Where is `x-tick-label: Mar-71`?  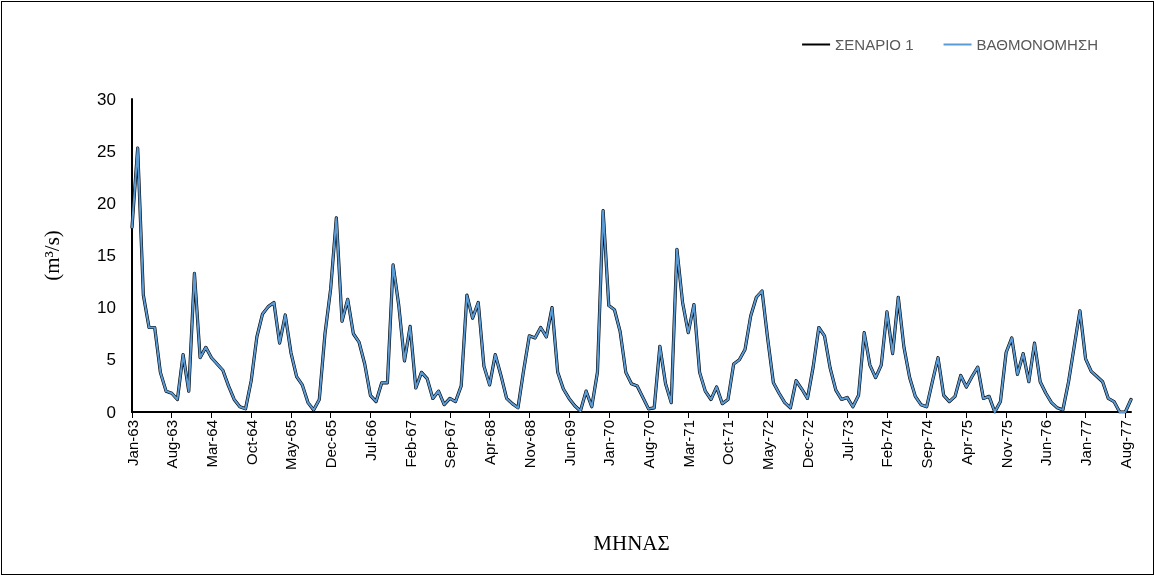 x-tick-label: Mar-71 is located at coordinates (688, 444).